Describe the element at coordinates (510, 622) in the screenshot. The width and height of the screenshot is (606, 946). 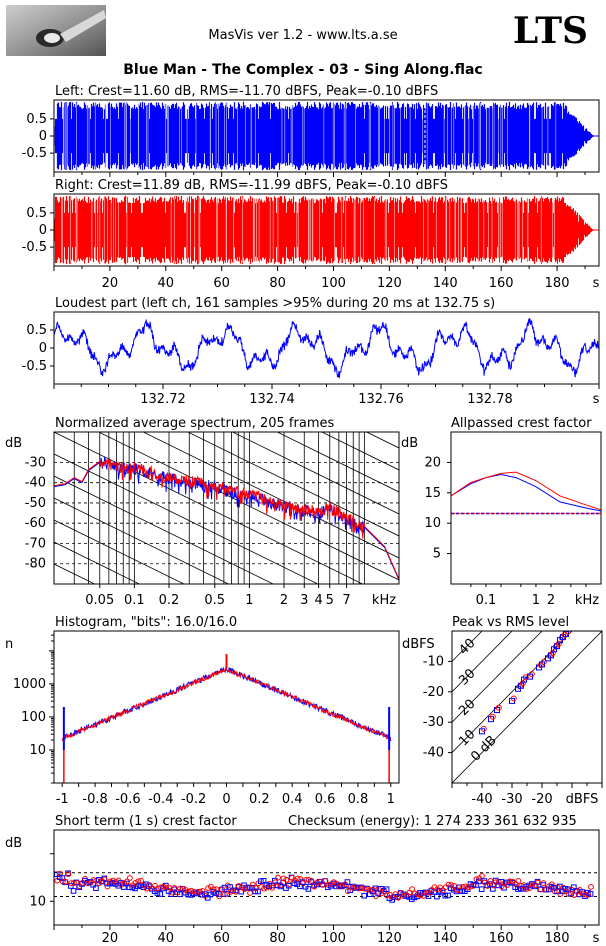
I see `peakrms-title: Peak vs RMS level` at that location.